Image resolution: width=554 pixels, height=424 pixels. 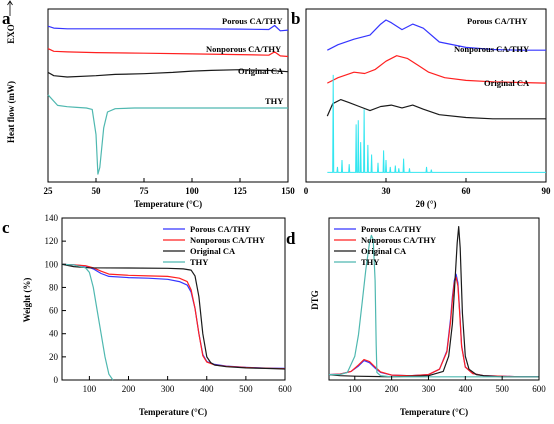 I want to click on panel-d-xtick-label: 400, so click(x=466, y=389).